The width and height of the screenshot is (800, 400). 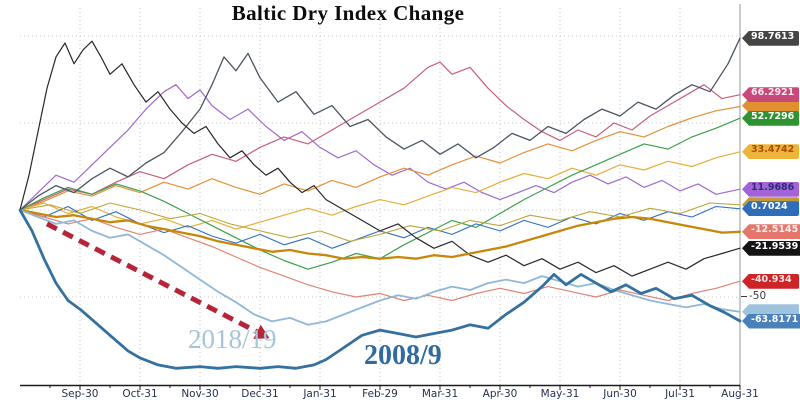 What do you see at coordinates (232, 339) in the screenshot?
I see `annotation-2018-19: 2018/19` at bounding box center [232, 339].